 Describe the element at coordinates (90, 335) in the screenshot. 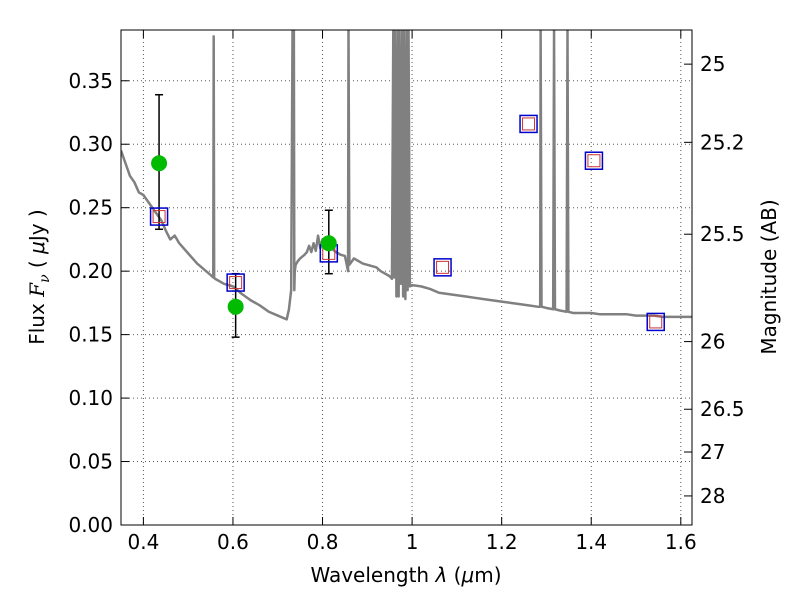

I see `y-tick-label: 0.15` at that location.